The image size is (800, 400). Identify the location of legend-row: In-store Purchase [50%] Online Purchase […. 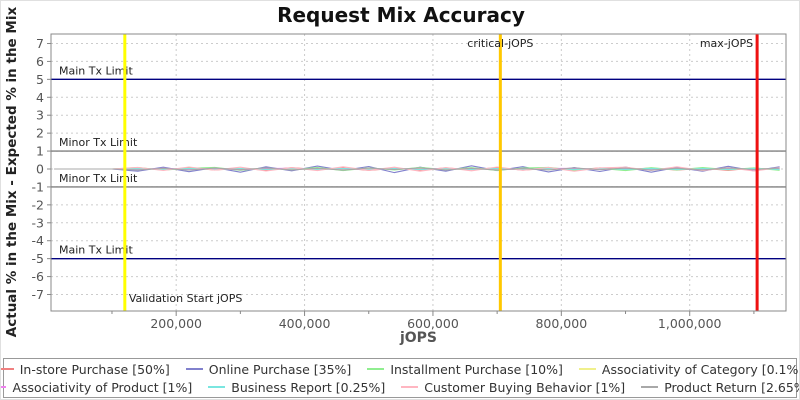
(400, 369).